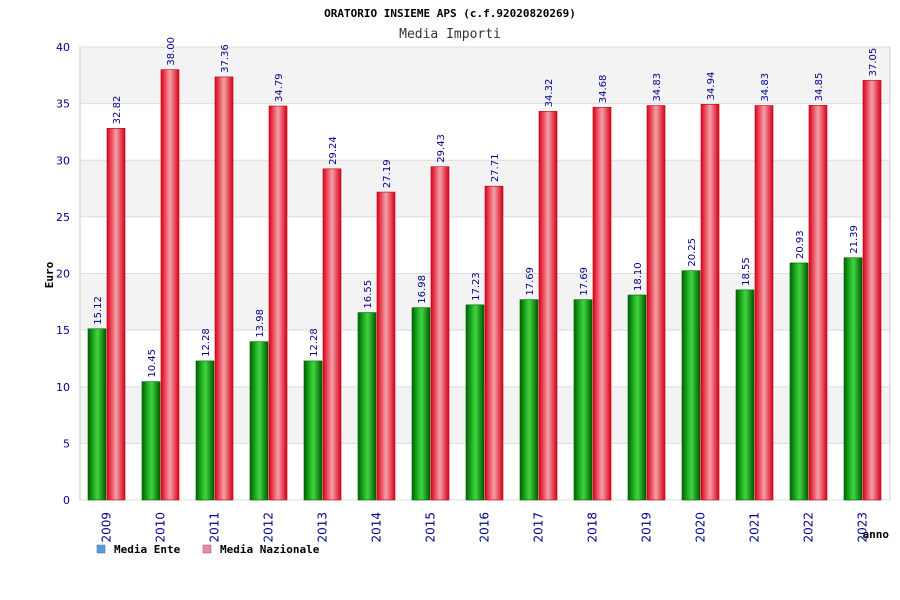 This screenshot has height=600, width=900. Describe the element at coordinates (799, 381) in the screenshot. I see `bar-media-ente-2022` at that location.